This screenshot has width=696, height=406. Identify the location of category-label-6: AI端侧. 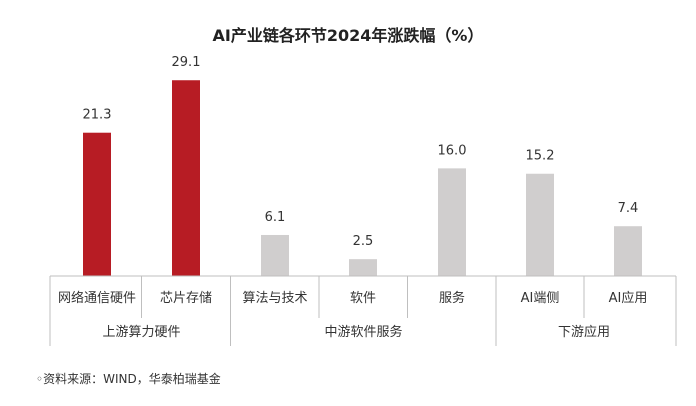
(540, 298).